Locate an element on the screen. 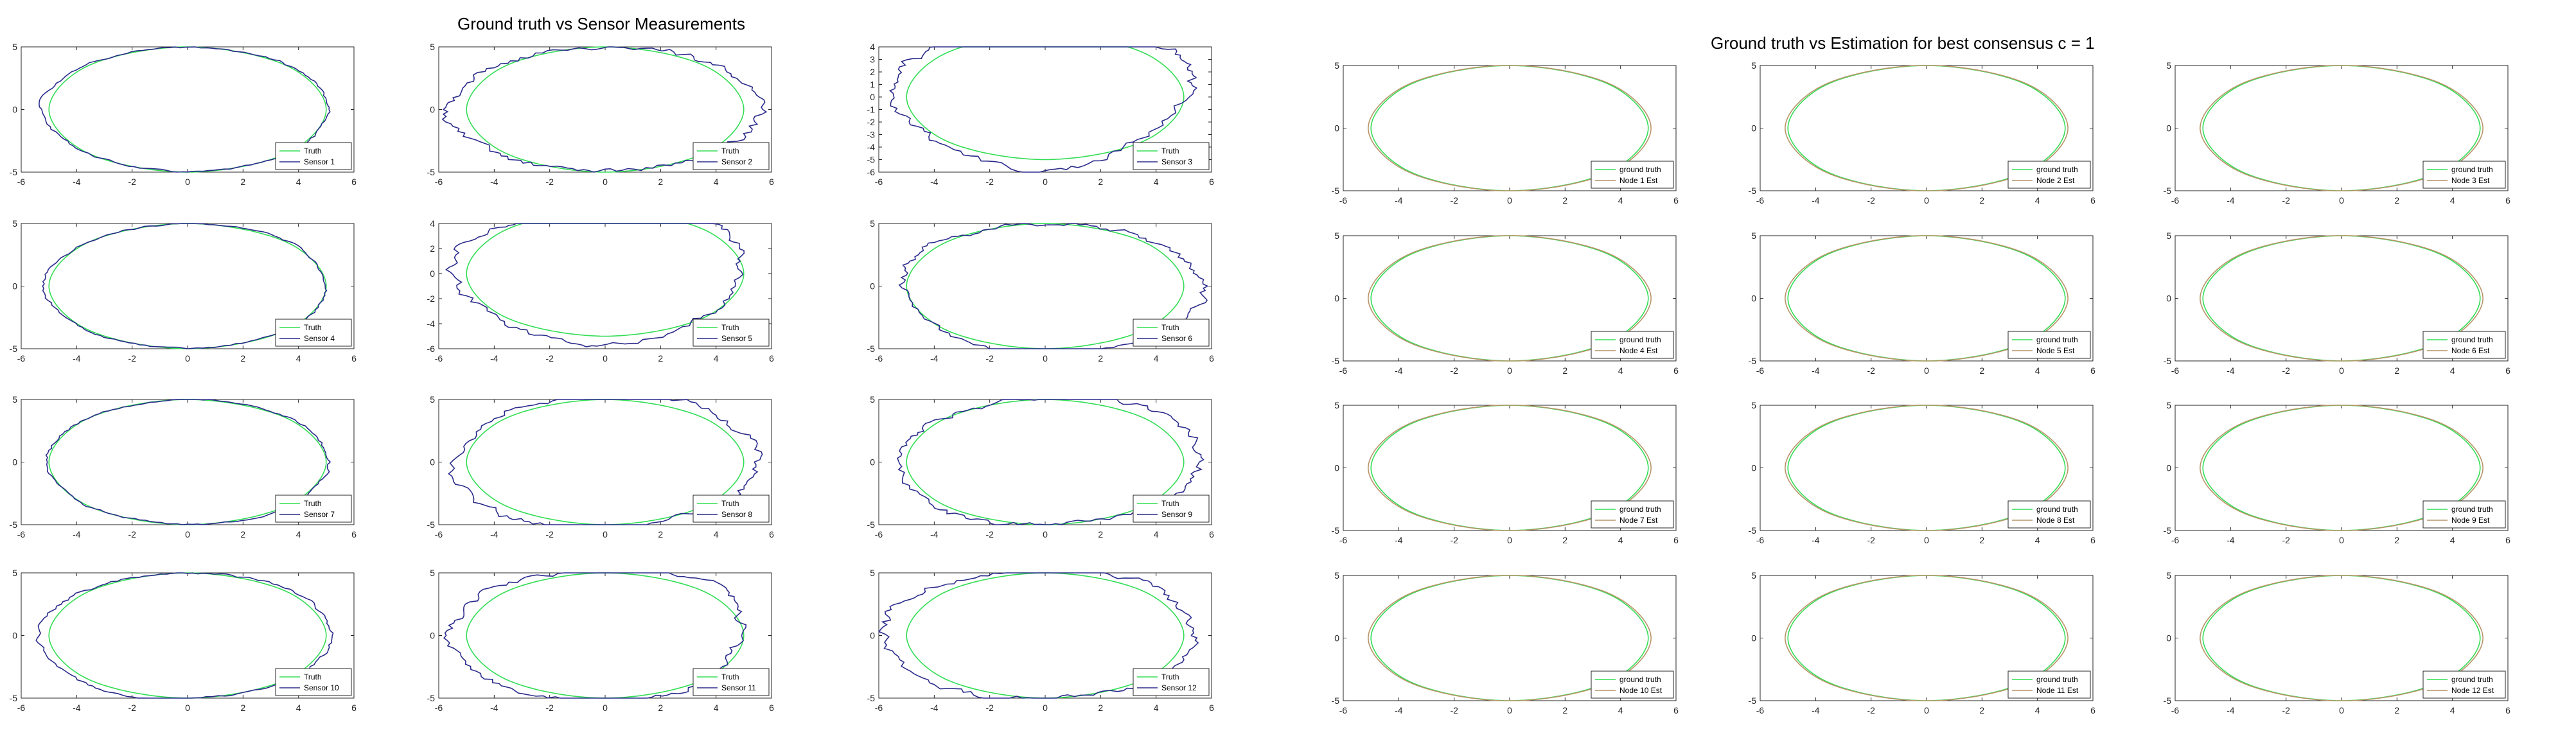 This screenshot has width=2576, height=736. y-tick-label: -4 is located at coordinates (431, 324).